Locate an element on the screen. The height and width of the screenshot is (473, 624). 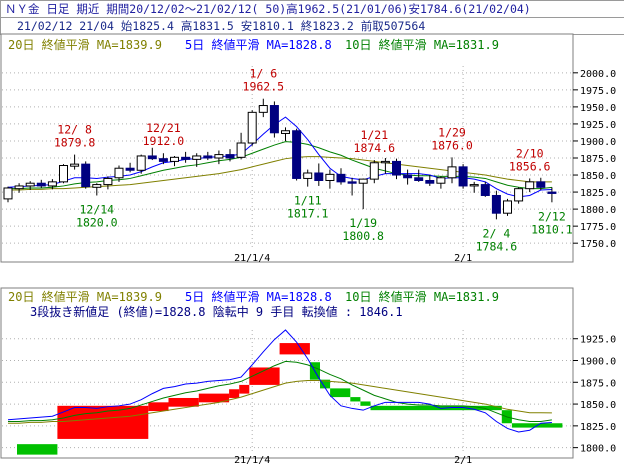
y-tick-label: 2000.0 is located at coordinates (598, 74).